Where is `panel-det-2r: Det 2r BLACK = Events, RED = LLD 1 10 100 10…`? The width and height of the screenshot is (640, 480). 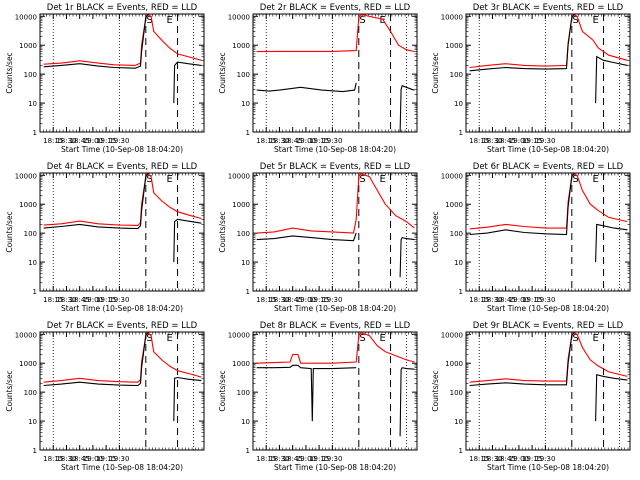
panel-det-2r: Det 2r BLACK = Events, RED = LLD 1 10 100 10… is located at coordinates (318, 78).